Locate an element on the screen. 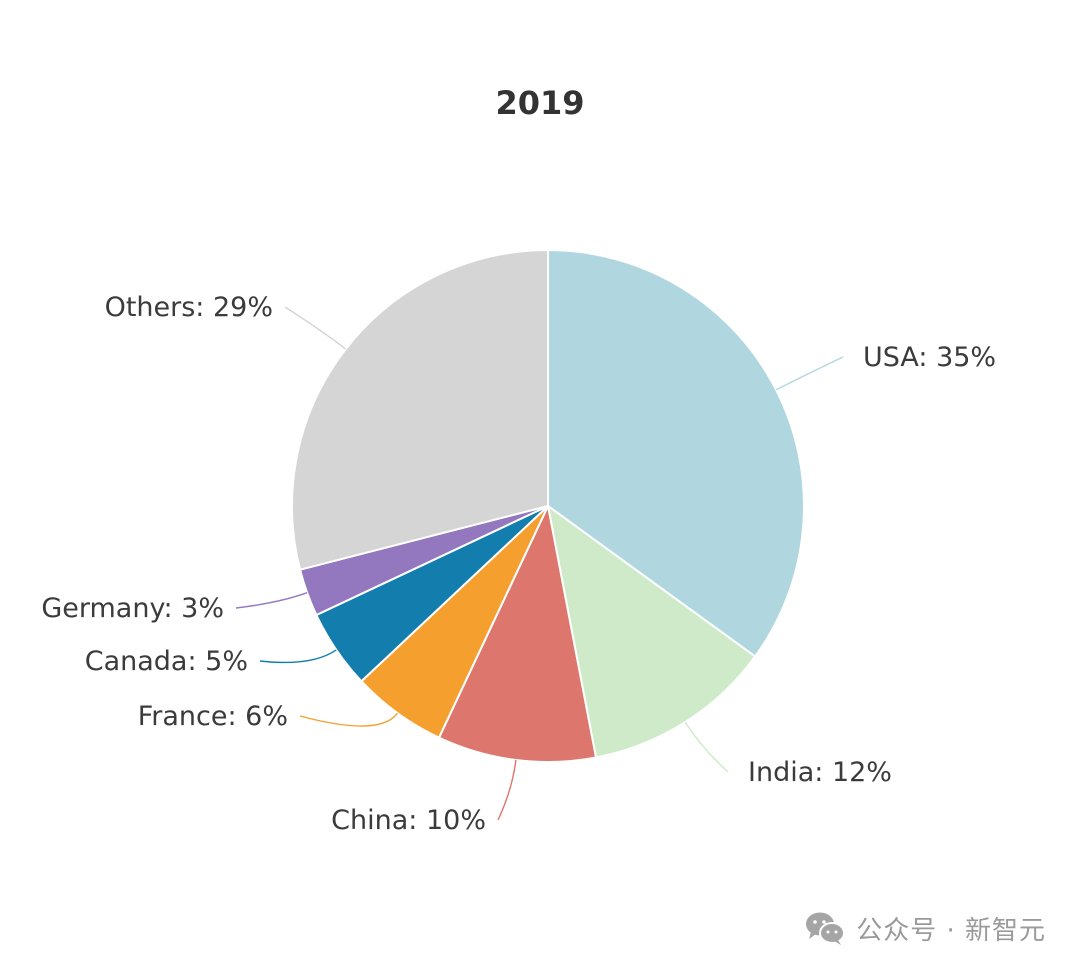  slice-label-others: Others: 29% is located at coordinates (189, 307).